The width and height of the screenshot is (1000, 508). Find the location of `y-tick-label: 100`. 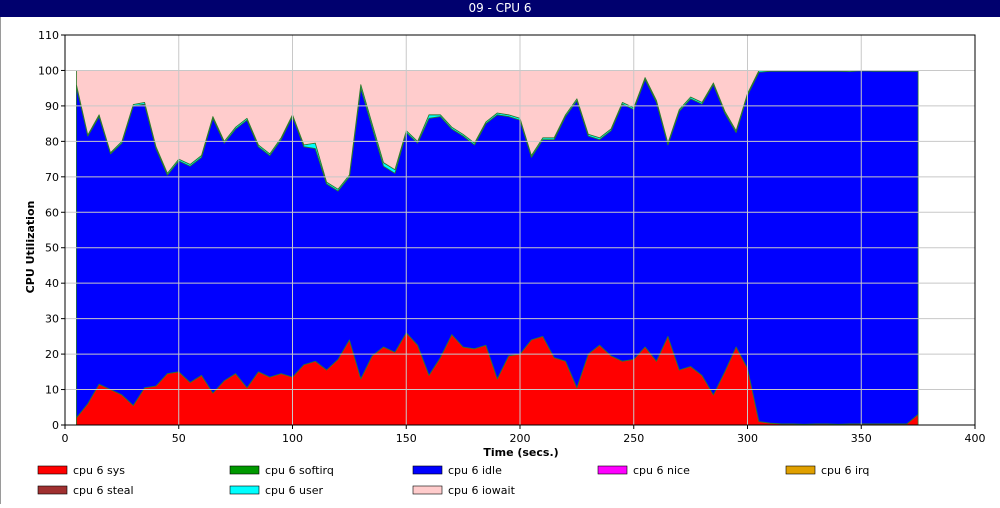

y-tick-label: 100 is located at coordinates (48, 70).